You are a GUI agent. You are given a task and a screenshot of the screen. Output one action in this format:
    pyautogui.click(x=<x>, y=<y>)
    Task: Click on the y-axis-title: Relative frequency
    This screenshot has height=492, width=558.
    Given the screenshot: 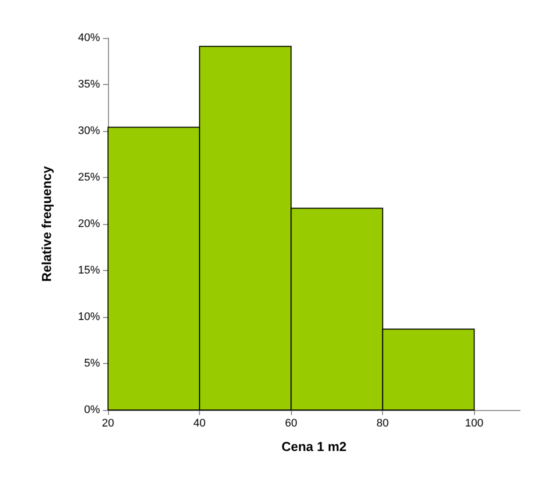 What is the action you would take?
    pyautogui.click(x=46, y=223)
    